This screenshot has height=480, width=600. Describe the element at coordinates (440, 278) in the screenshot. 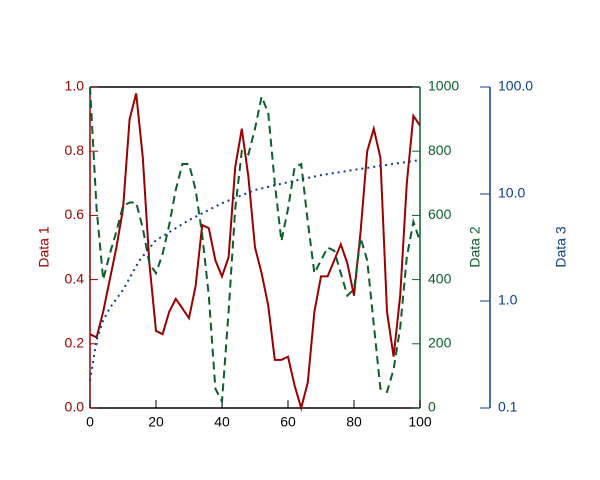

I see `y2-tick-label: 400` at that location.